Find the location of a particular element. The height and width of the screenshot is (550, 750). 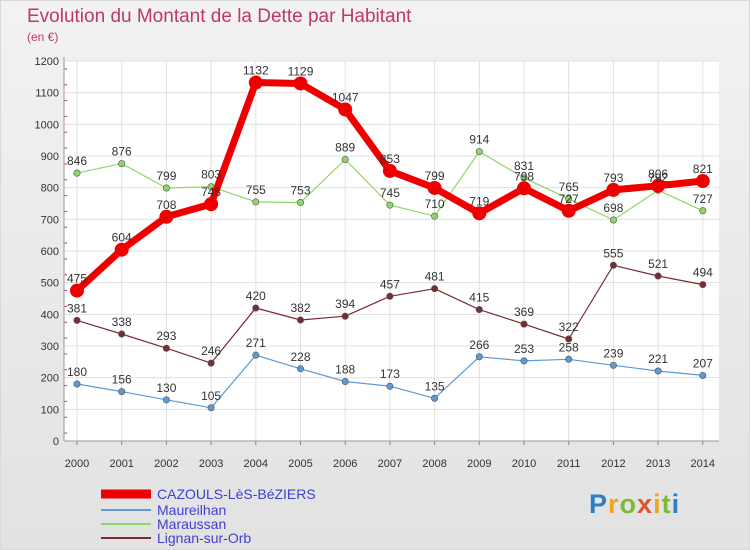

y-tick-label: 0 is located at coordinates (56, 442).